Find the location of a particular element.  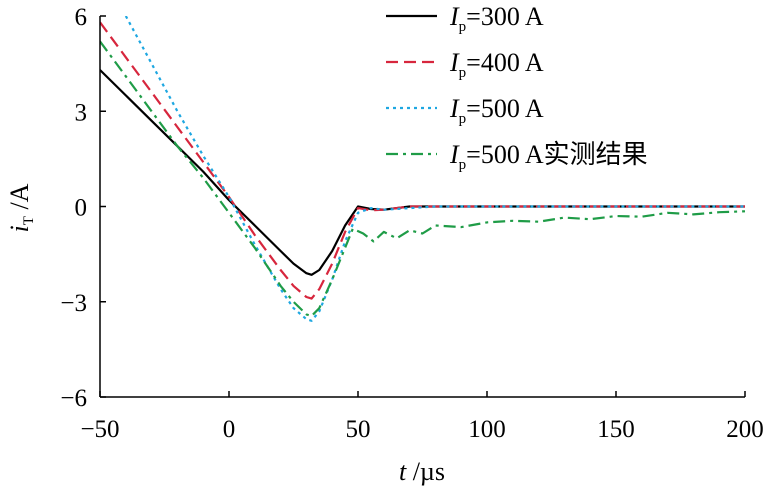

legend-label-4: Ip=500 A实测结果 is located at coordinates (548, 156).